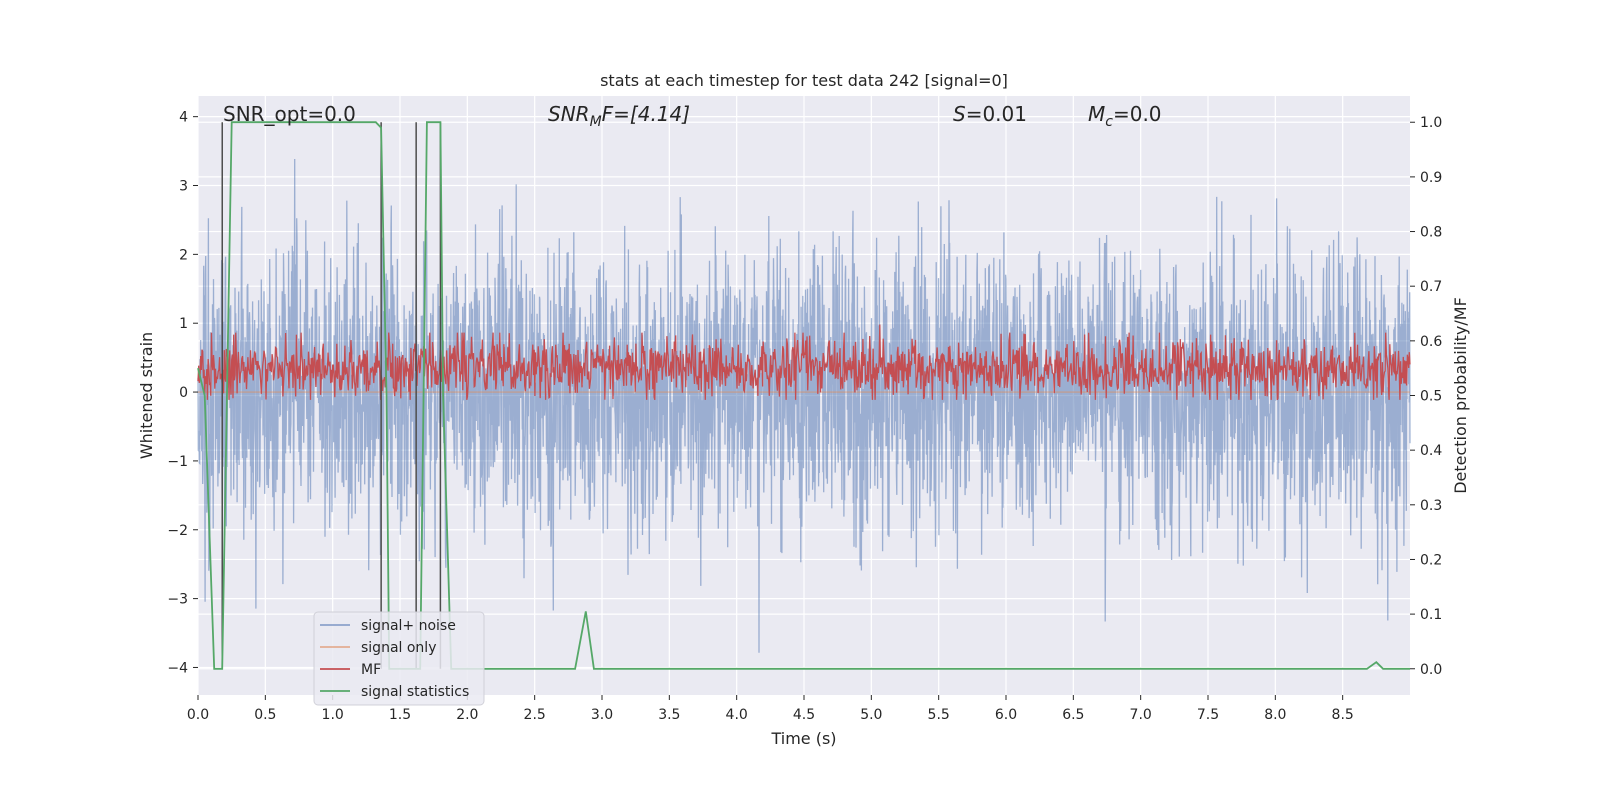 The height and width of the screenshot is (800, 1600). I want to click on y2-tick-label: 0.5, so click(1431, 397).